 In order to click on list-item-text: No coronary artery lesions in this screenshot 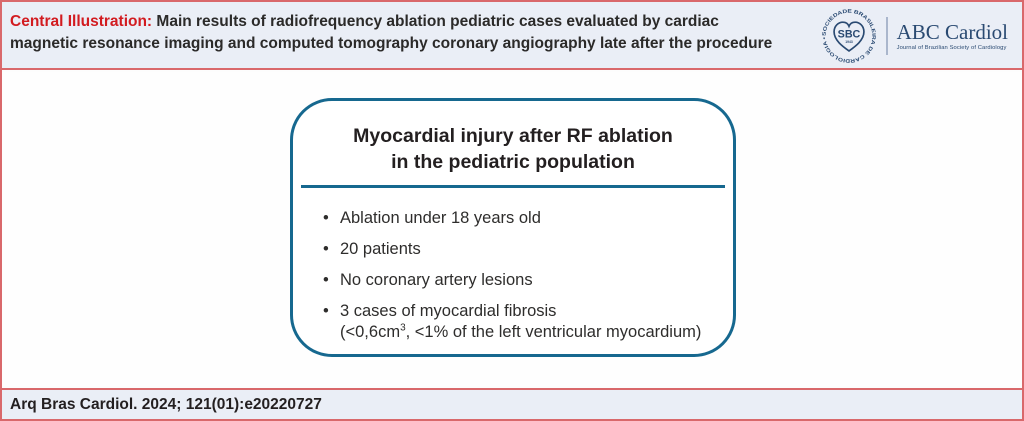, I will do `click(436, 279)`.